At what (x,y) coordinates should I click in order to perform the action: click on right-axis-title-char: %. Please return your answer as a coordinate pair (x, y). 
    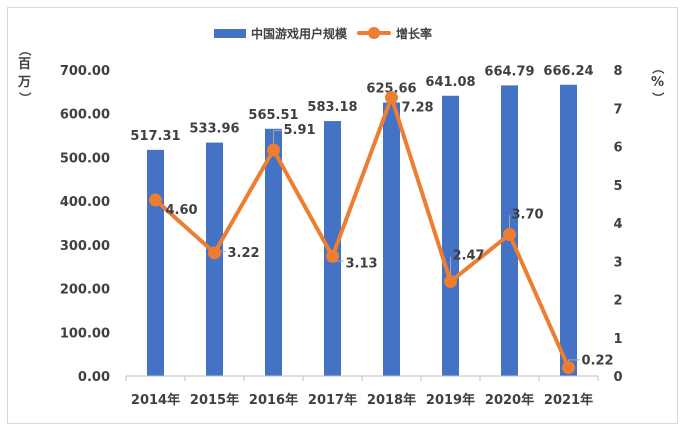
    Looking at the image, I should click on (658, 82).